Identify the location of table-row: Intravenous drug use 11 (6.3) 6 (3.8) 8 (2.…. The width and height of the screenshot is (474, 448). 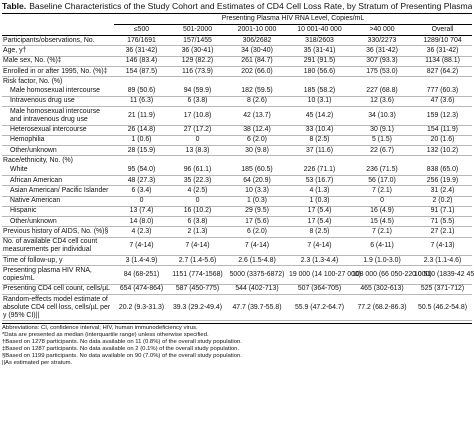
(237, 102).